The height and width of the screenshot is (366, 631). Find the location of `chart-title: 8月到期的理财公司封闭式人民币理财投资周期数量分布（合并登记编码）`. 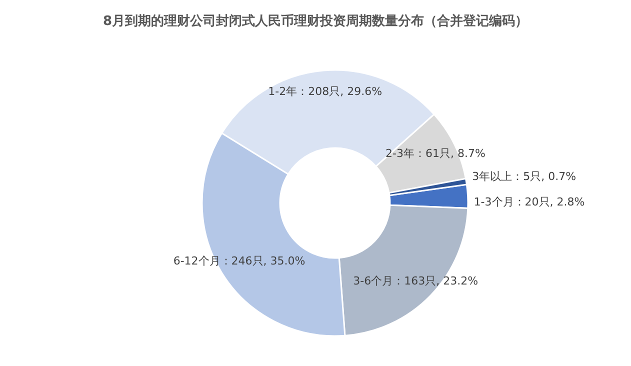

chart-title: 8月到期的理财公司封闭式人民币理财投资周期数量分布（合并登记编码） is located at coordinates (316, 21).